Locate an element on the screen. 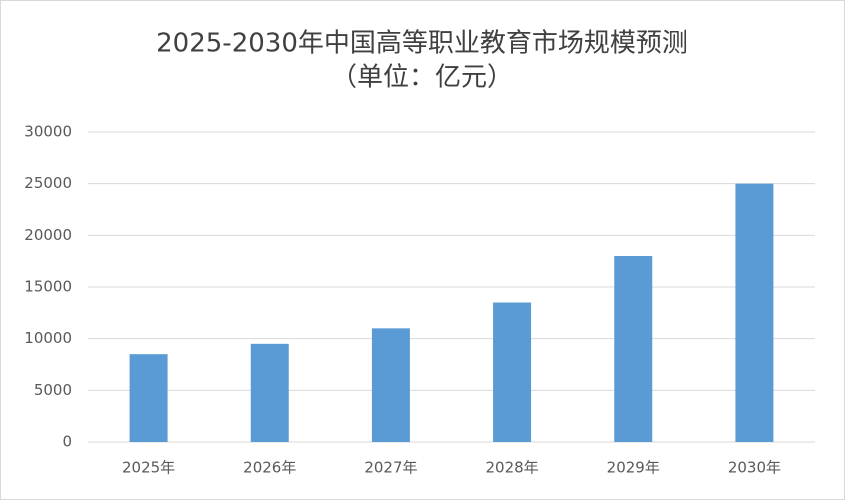 This screenshot has width=845, height=500. y-tick-label: 5000 is located at coordinates (53, 390).